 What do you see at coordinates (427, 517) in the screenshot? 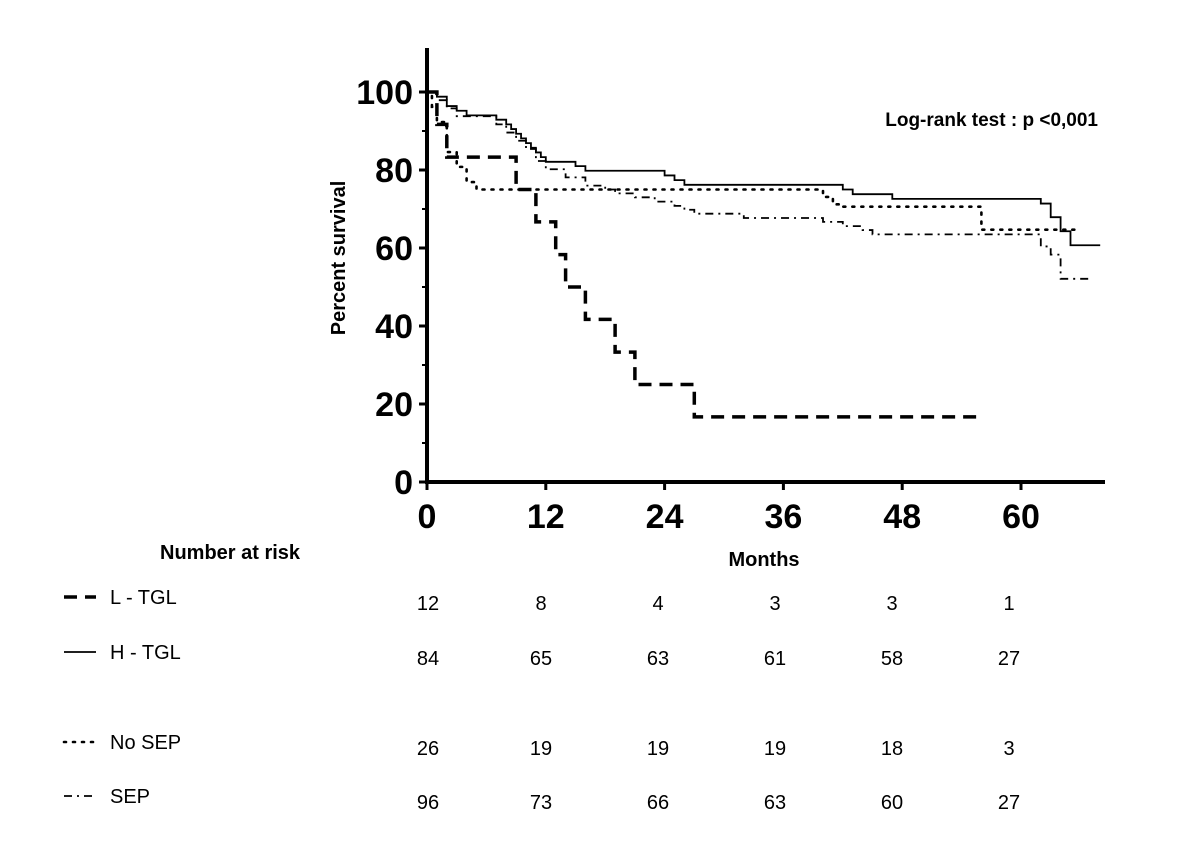
I see `x-tick-label: 0` at bounding box center [427, 517].